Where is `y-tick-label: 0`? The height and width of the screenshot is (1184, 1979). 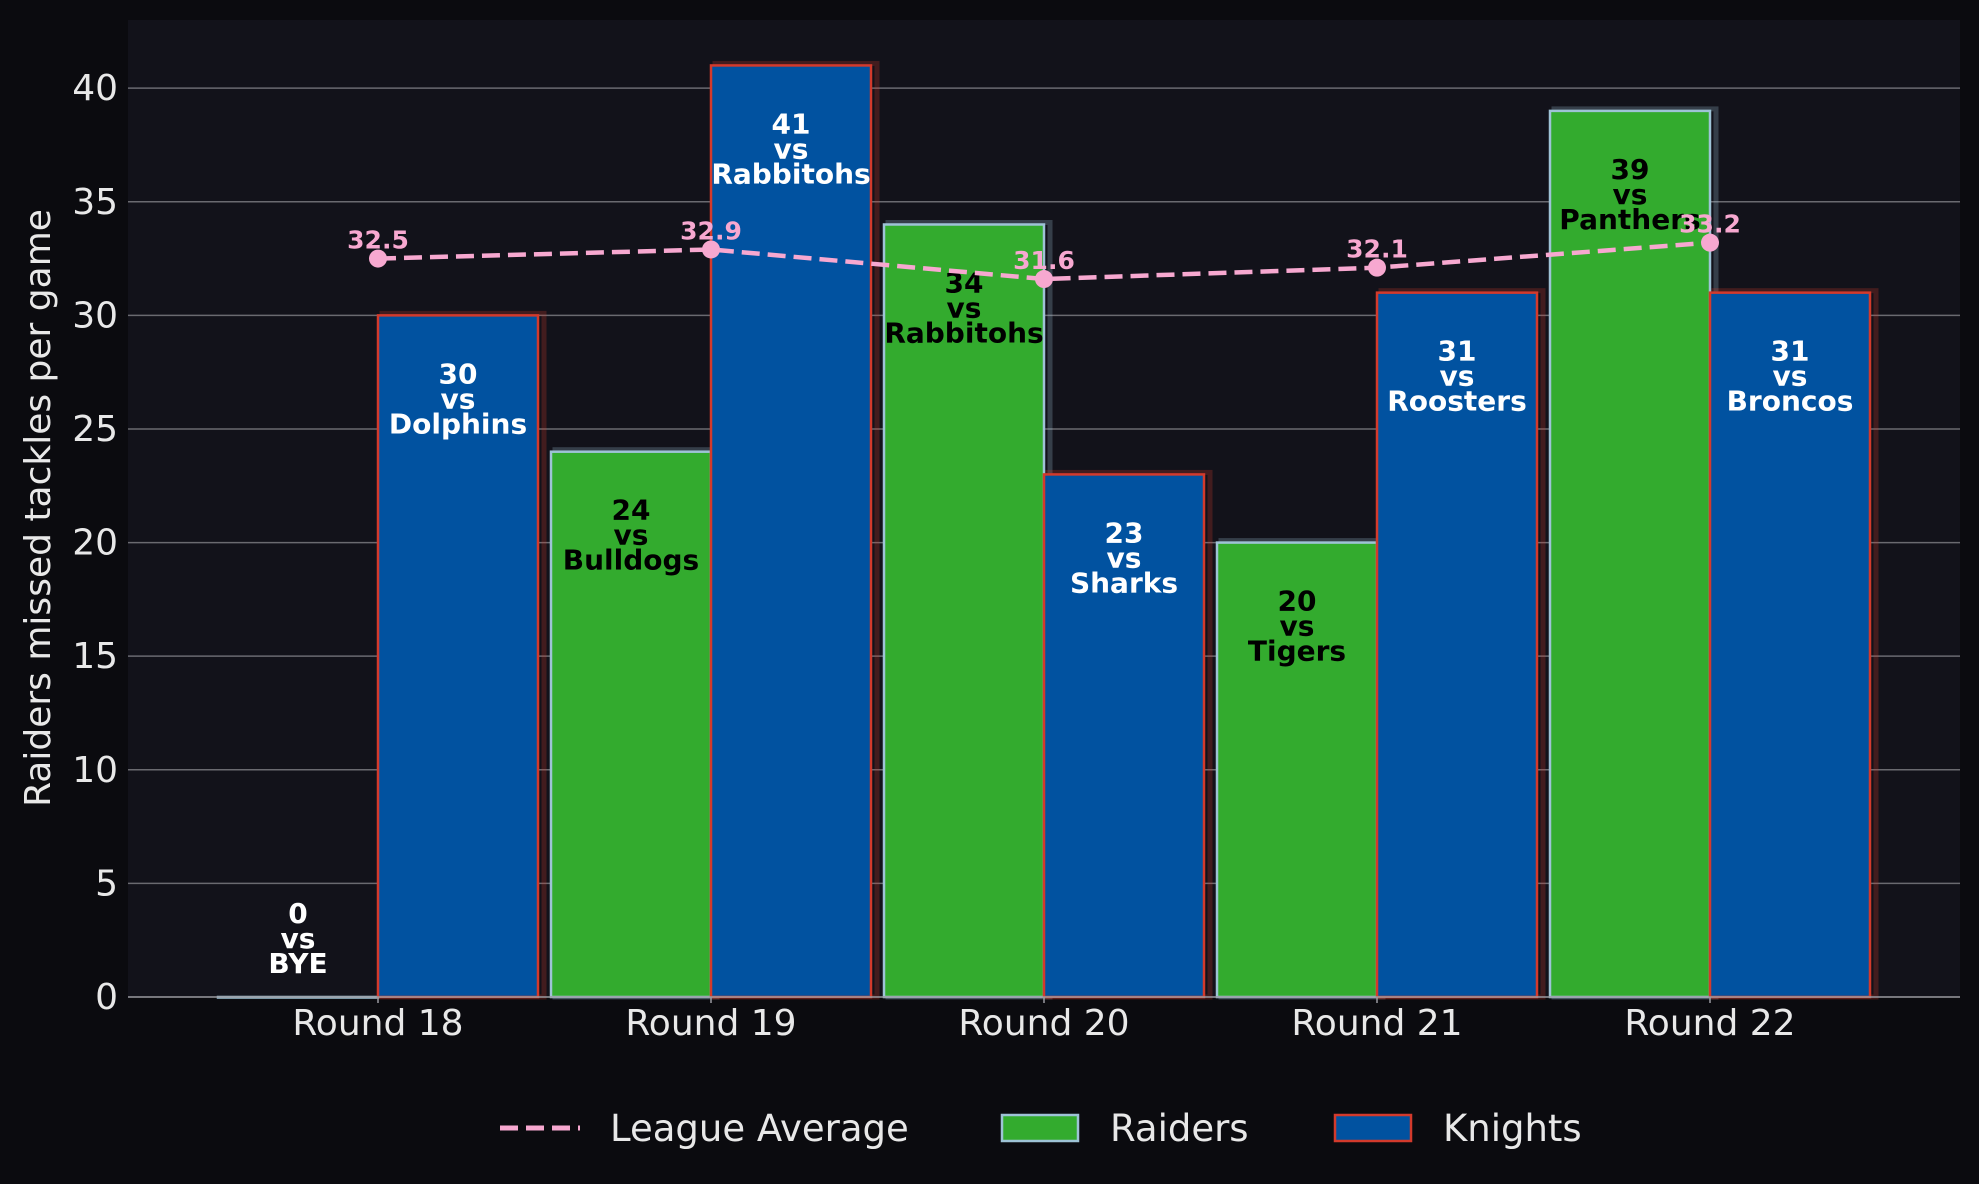 y-tick-label: 0 is located at coordinates (106, 997).